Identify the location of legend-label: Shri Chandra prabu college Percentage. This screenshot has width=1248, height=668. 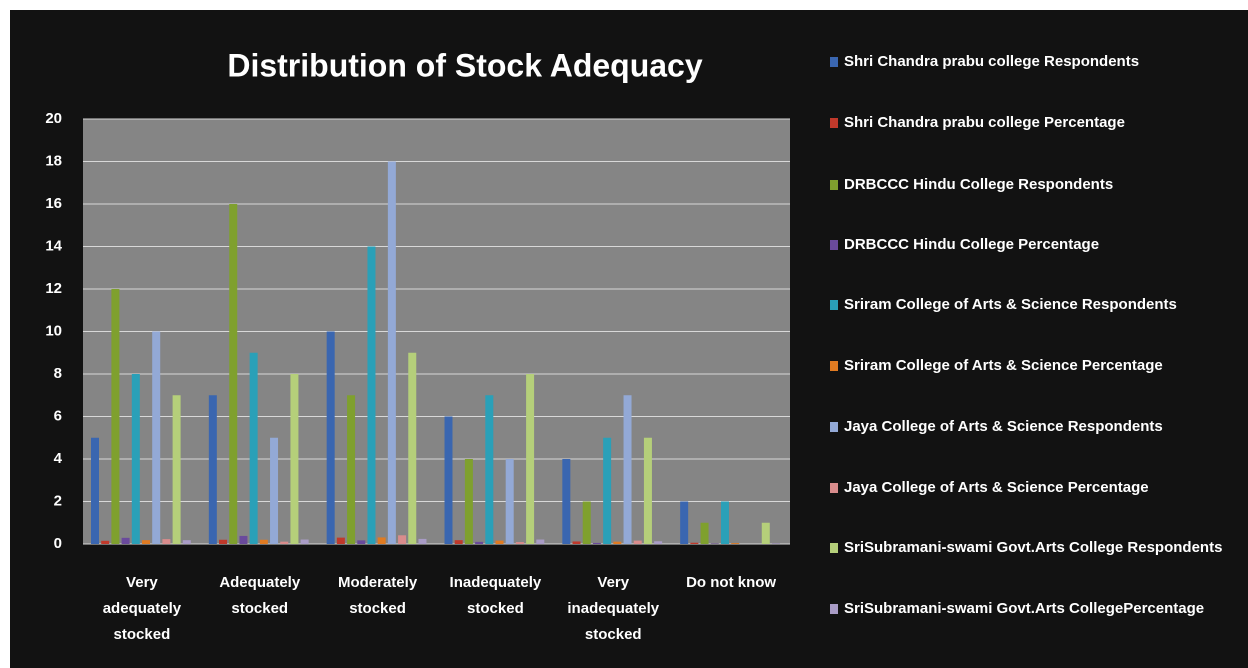
(984, 122).